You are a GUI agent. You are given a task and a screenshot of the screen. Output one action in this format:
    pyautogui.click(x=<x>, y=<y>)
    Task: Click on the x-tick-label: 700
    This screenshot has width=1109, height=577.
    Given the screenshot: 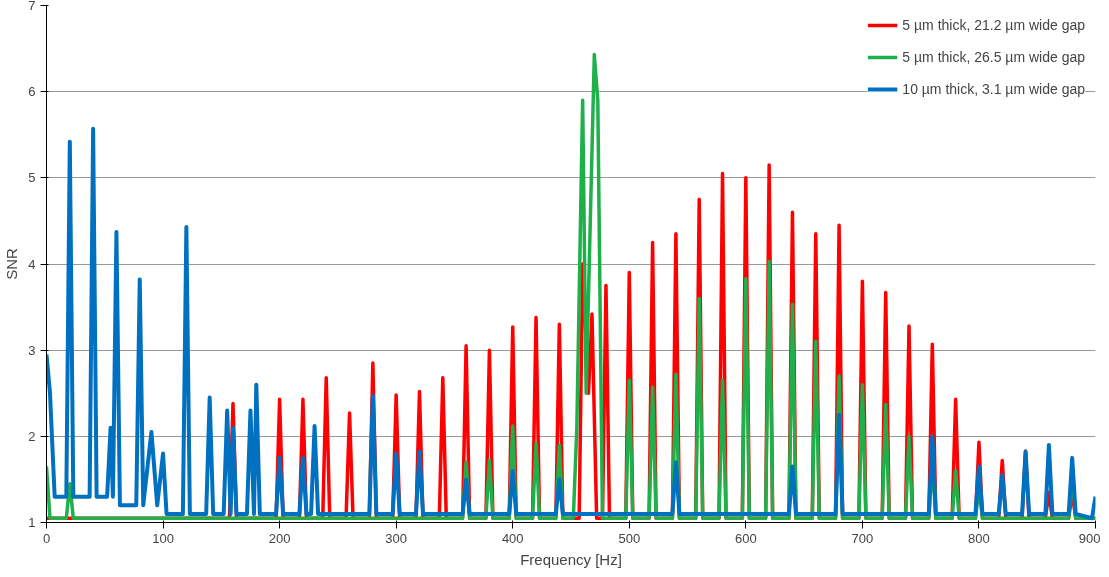 What is the action you would take?
    pyautogui.click(x=862, y=538)
    